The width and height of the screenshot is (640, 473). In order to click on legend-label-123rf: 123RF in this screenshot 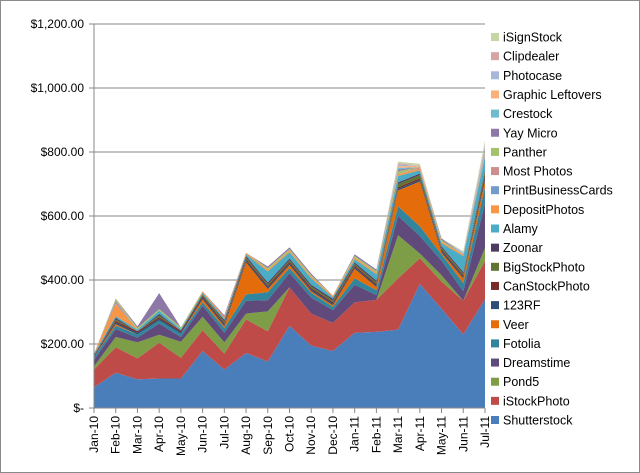, I will do `click(522, 306)`.